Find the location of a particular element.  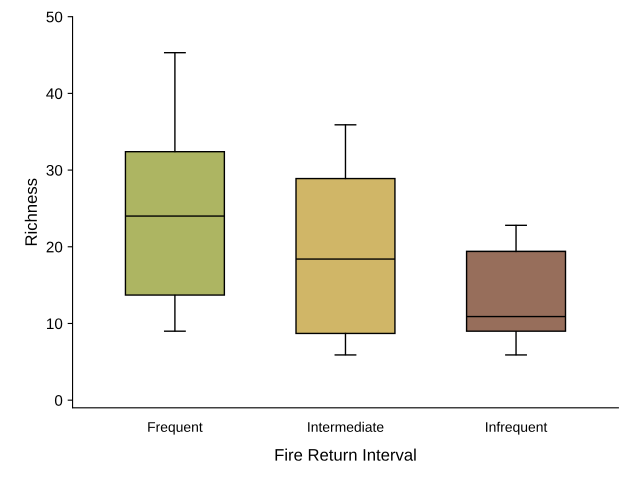

y-tick-label: 10 is located at coordinates (54, 324).